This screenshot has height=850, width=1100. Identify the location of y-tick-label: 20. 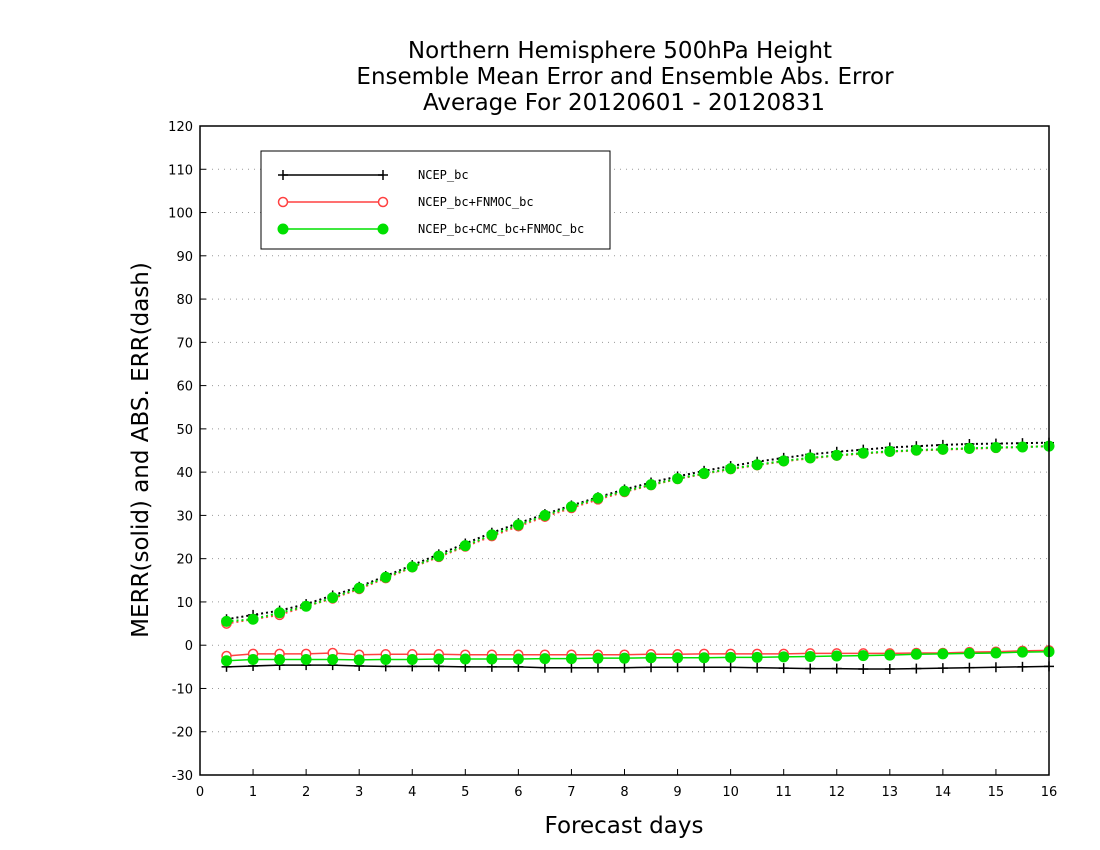
(184, 560).